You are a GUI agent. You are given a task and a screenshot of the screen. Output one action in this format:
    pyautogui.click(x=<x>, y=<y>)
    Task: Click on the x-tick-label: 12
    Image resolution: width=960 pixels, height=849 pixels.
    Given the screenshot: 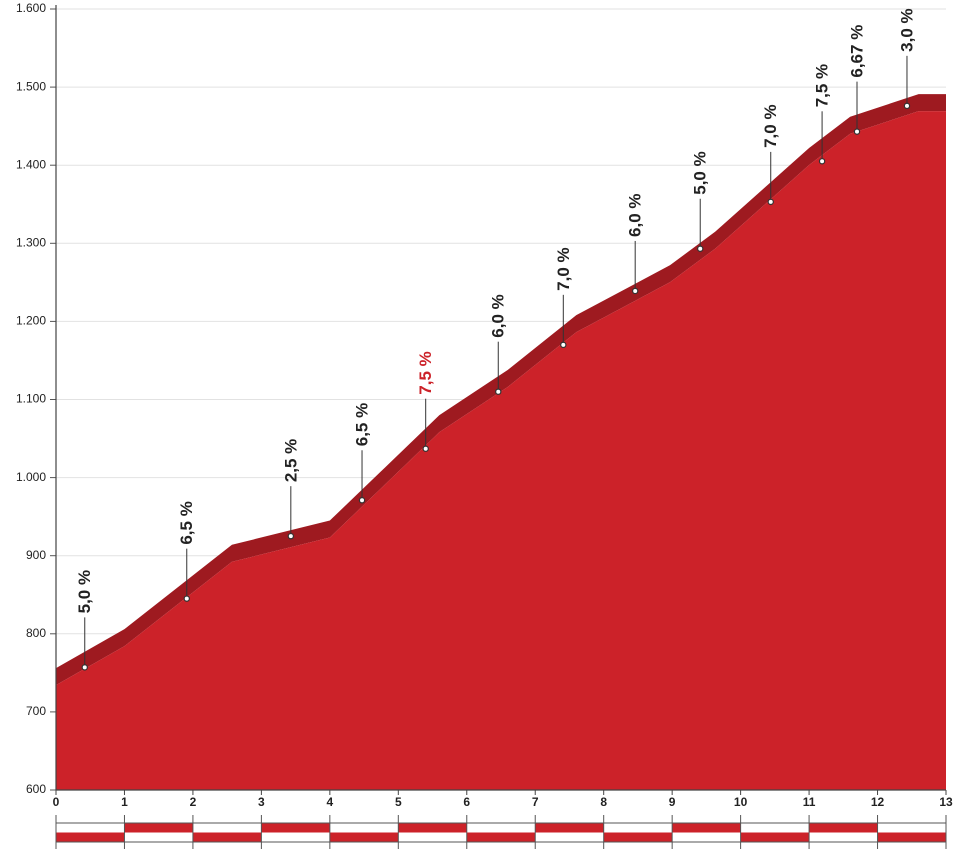 What is the action you would take?
    pyautogui.click(x=878, y=802)
    